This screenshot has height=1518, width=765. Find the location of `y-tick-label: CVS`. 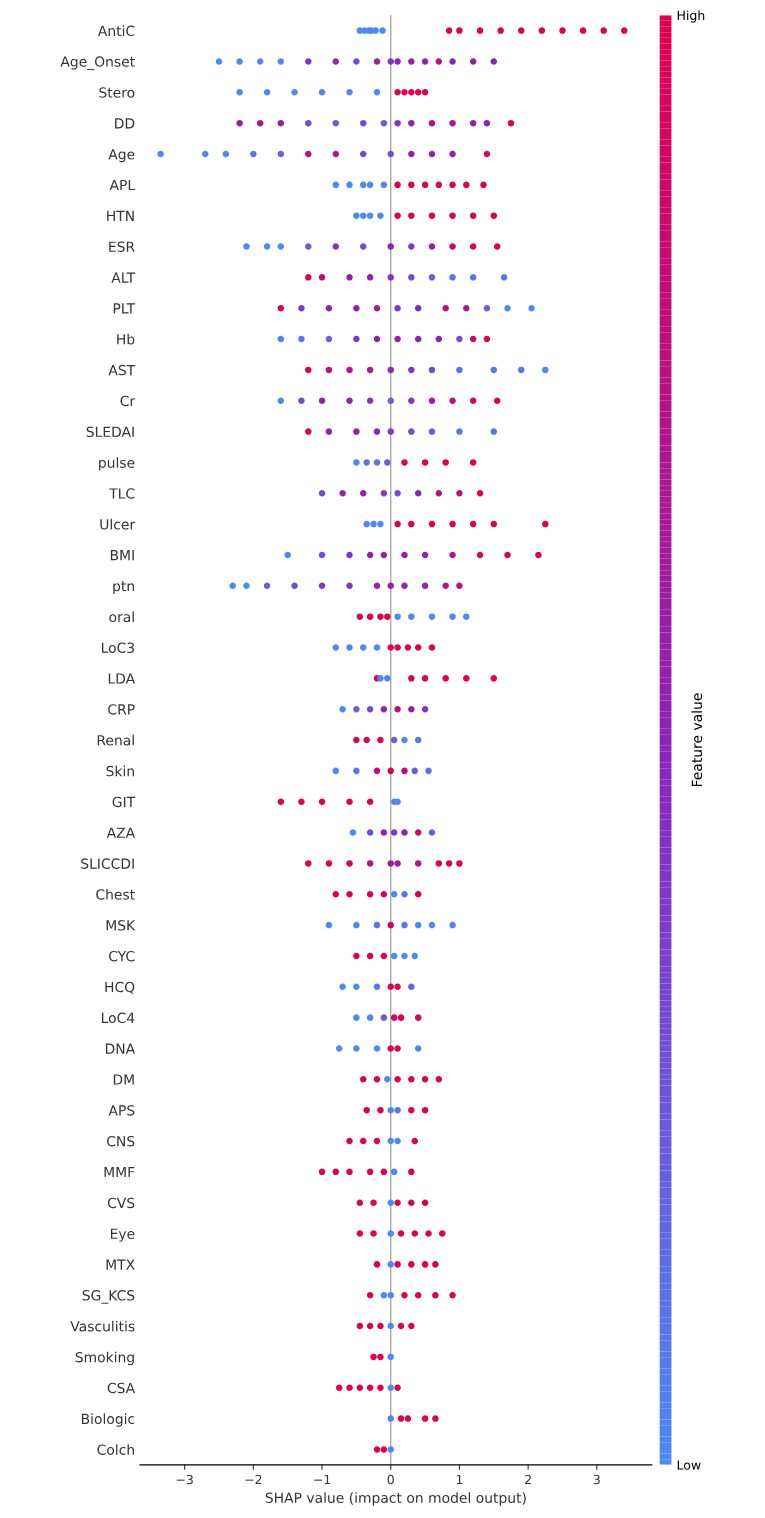

y-tick-label: CVS is located at coordinates (121, 1203).